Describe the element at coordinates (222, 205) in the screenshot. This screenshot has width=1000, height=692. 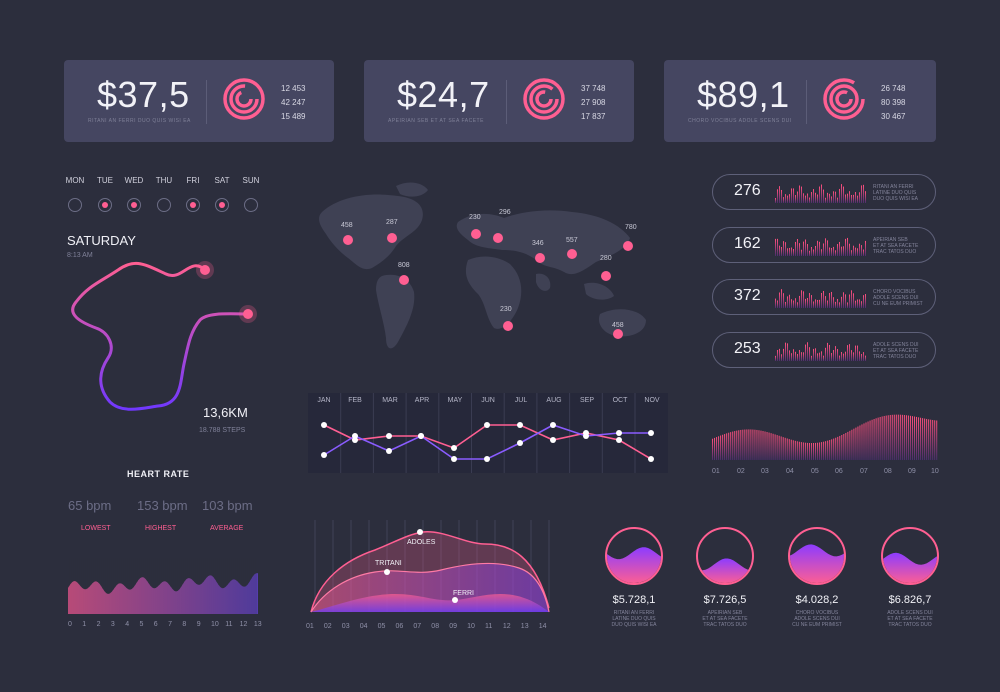
I see `day-toggle-sat` at that location.